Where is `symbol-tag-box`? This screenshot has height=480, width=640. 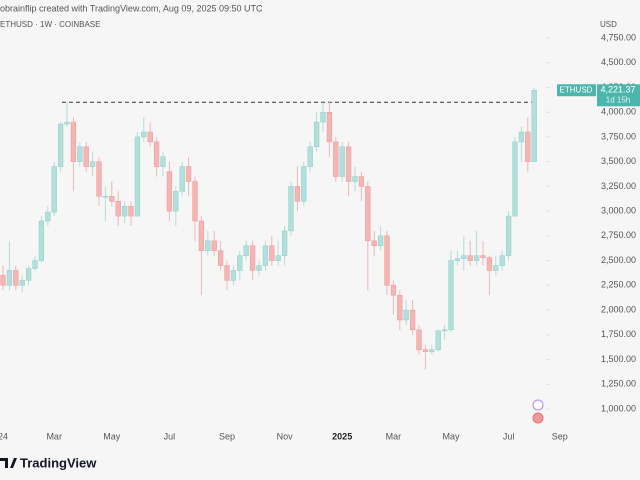 symbol-tag-box is located at coordinates (576, 90).